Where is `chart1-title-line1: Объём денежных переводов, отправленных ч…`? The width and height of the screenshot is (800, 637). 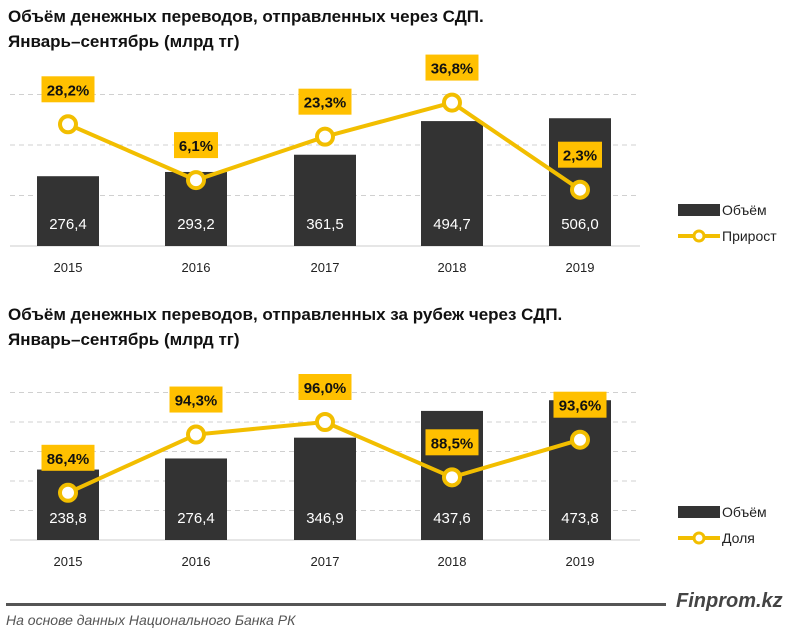 chart1-title-line1: Объём денежных переводов, отправленных ч… is located at coordinates (246, 16).